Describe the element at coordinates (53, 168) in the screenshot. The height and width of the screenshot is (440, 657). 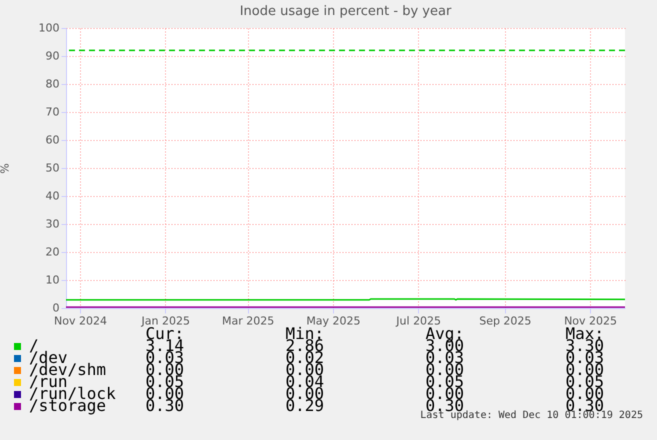
I see `y-tick-label: 50` at that location.